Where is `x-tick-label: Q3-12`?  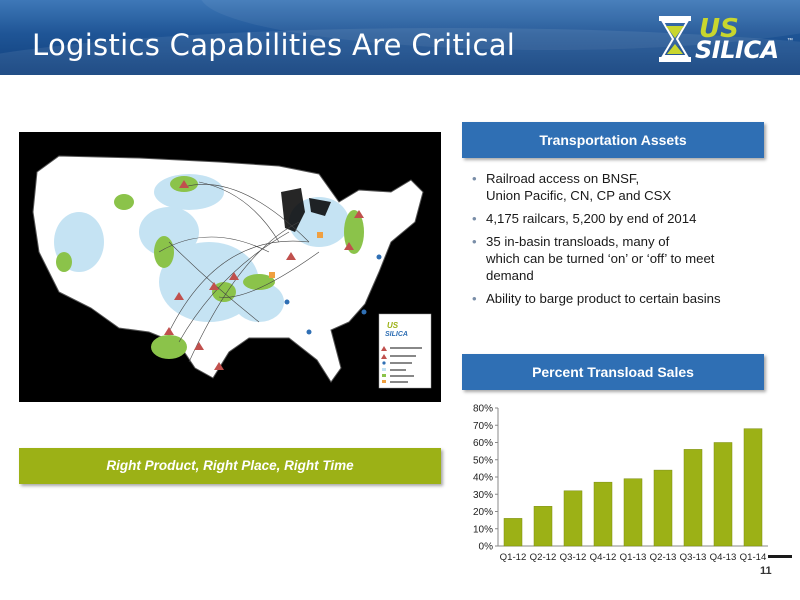 x-tick-label: Q3-12 is located at coordinates (573, 557).